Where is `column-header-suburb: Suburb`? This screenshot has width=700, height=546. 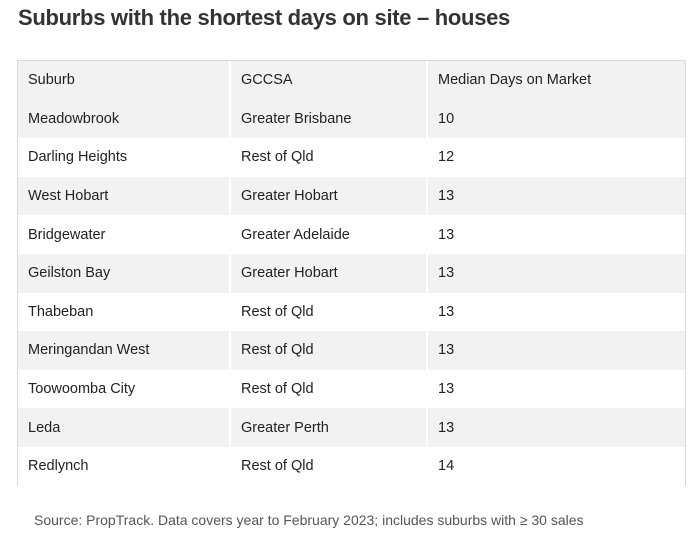 column-header-suburb: Suburb is located at coordinates (124, 80).